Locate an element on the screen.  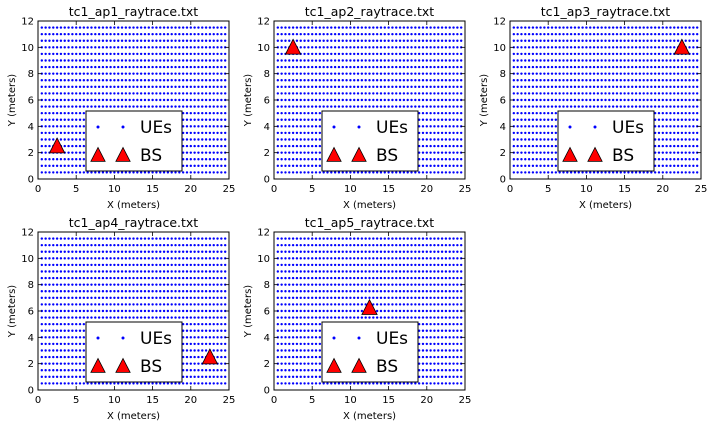
x-tick-label: 10 is located at coordinates (586, 189).